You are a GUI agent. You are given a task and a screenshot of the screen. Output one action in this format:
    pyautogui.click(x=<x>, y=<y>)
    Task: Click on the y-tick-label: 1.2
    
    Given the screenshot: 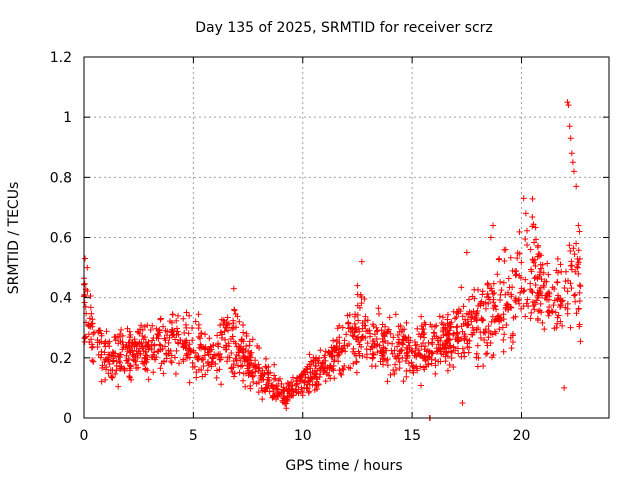 What is the action you would take?
    pyautogui.click(x=61, y=58)
    